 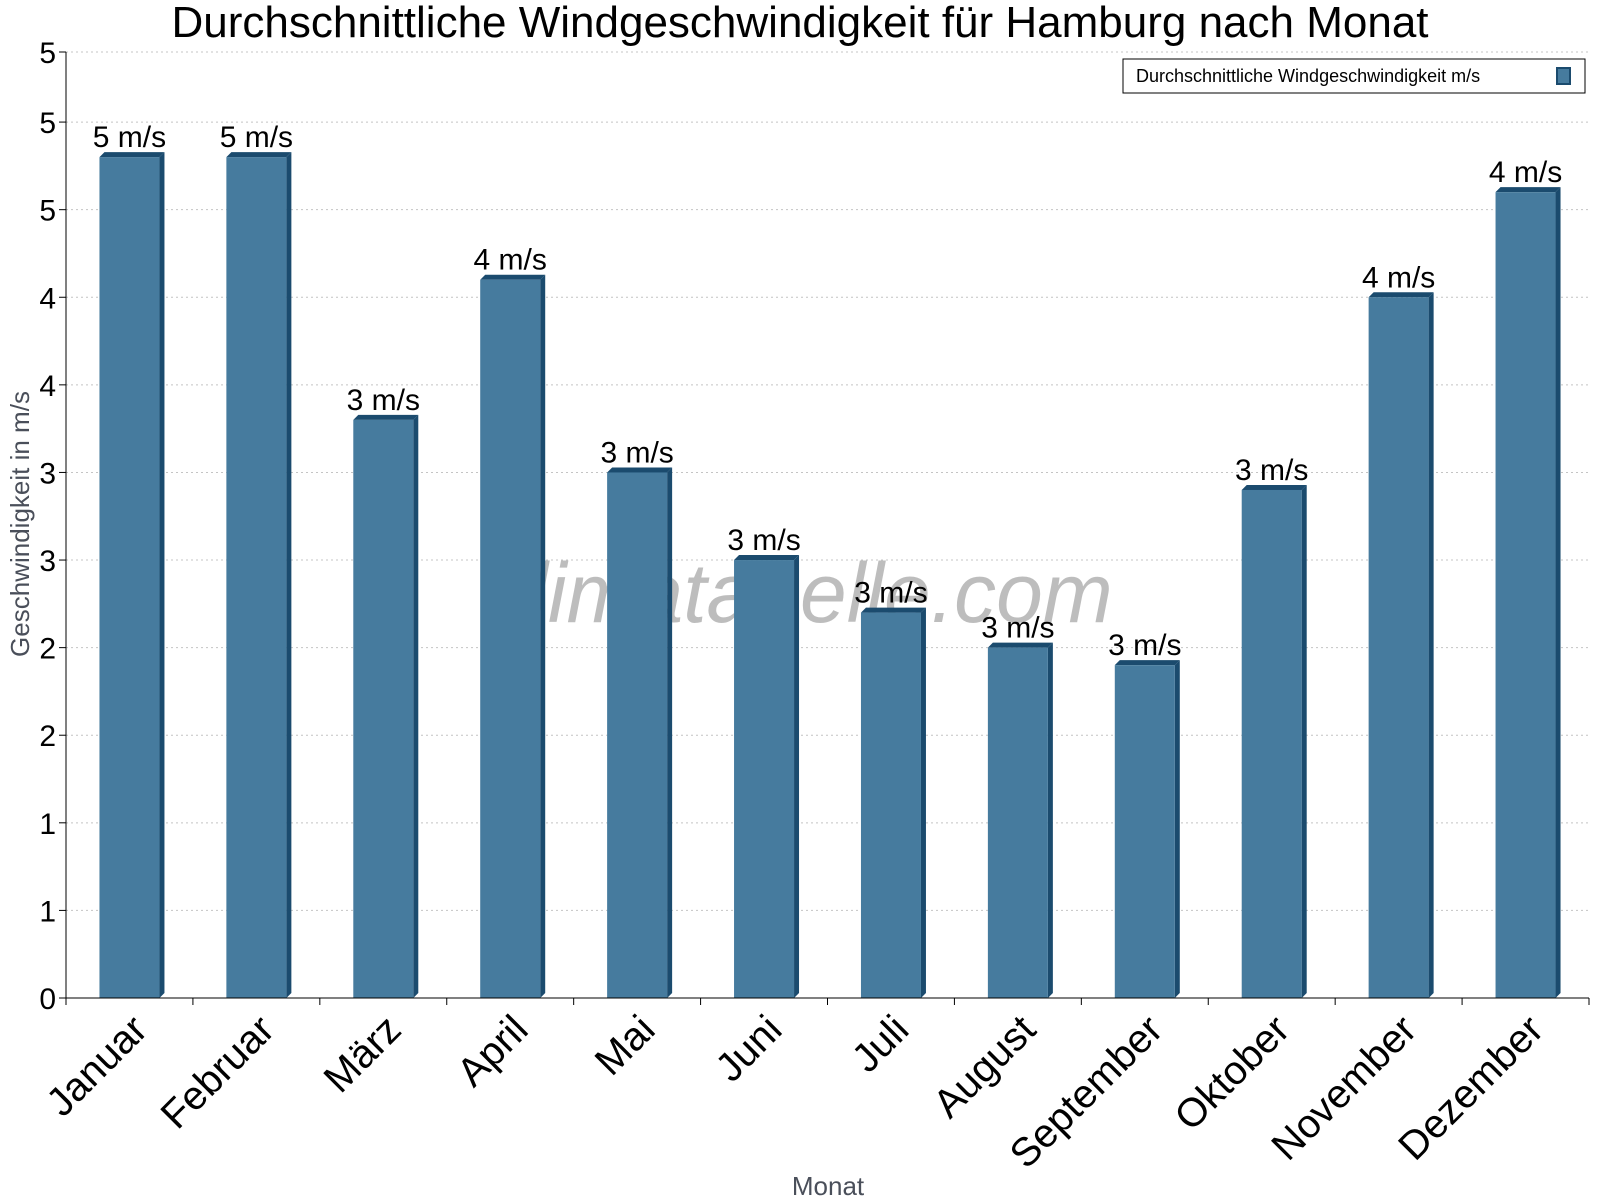 I want to click on y-axis-title: Geschwindigkeit in m/s, so click(x=20, y=524).